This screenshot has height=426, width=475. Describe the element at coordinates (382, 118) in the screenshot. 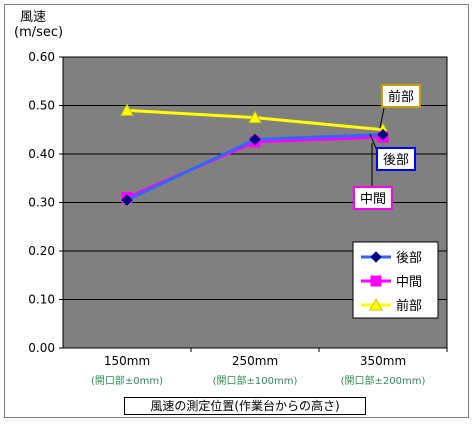

I see `callout-leader` at that location.